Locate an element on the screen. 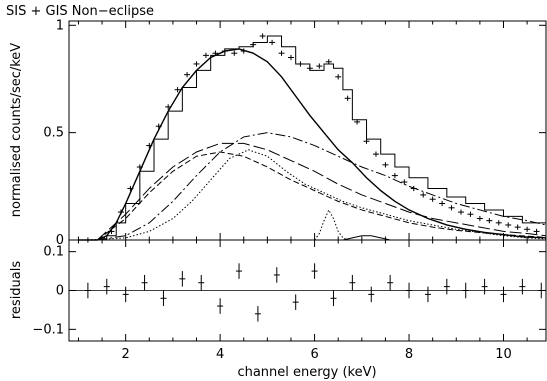  spectrum-y-tick-label: 1 is located at coordinates (60, 25).